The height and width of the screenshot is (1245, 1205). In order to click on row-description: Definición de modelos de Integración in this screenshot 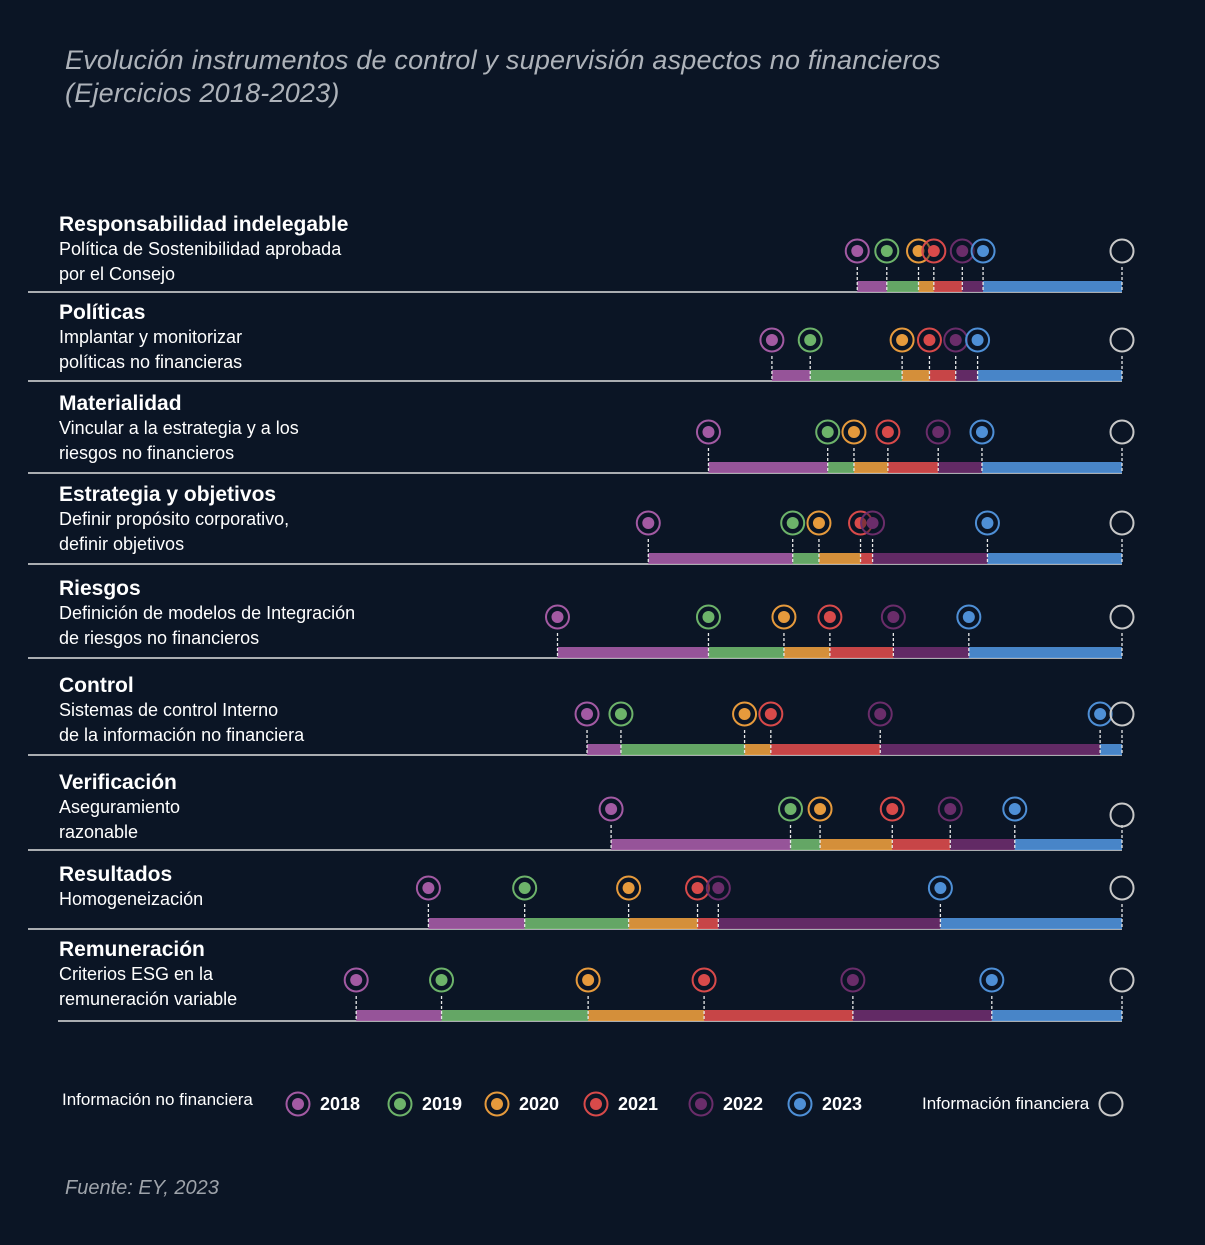, I will do `click(207, 613)`.